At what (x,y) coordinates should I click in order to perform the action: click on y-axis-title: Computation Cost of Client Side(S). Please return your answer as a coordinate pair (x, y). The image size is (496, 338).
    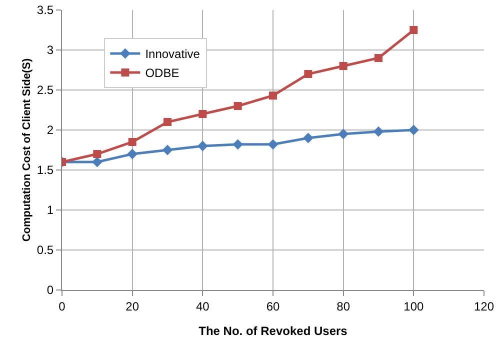
    Looking at the image, I should click on (27, 150).